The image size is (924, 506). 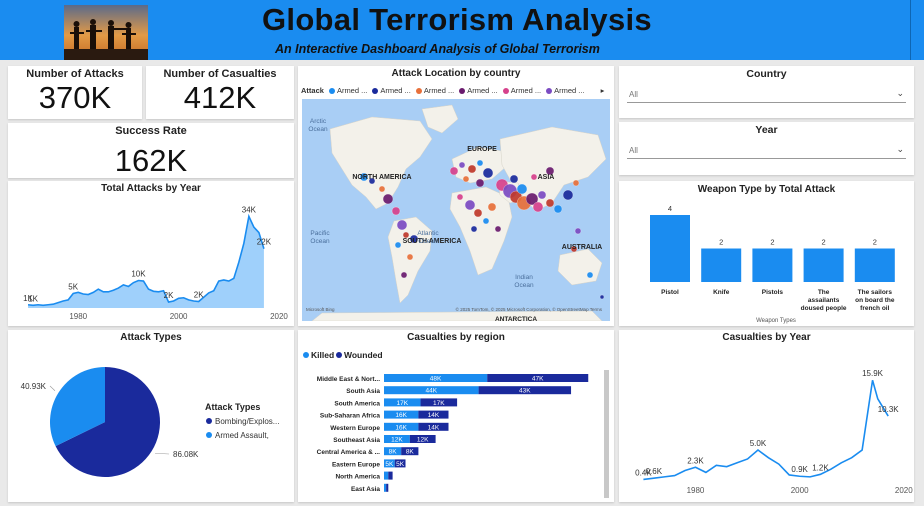 I want to click on bar-value-label: 2, so click(x=721, y=242).